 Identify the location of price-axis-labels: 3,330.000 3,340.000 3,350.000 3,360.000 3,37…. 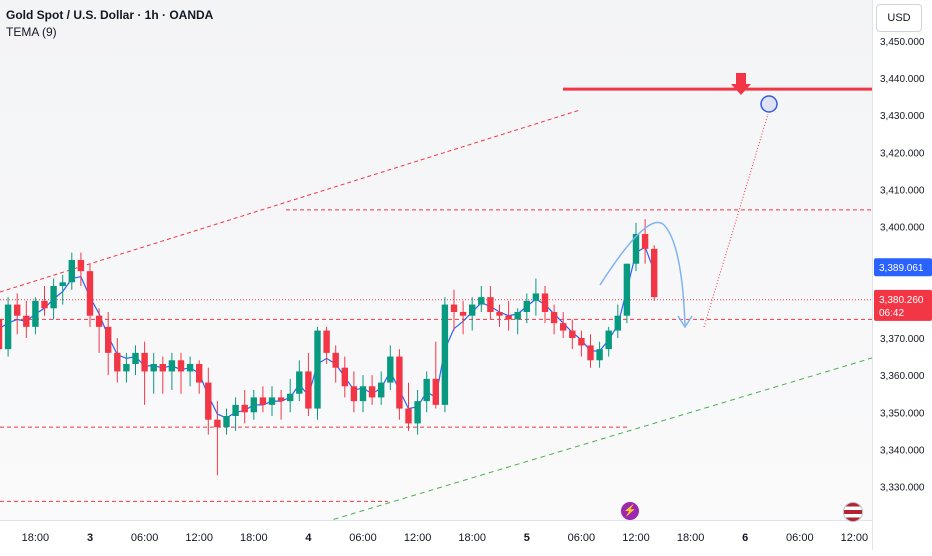
(903, 265).